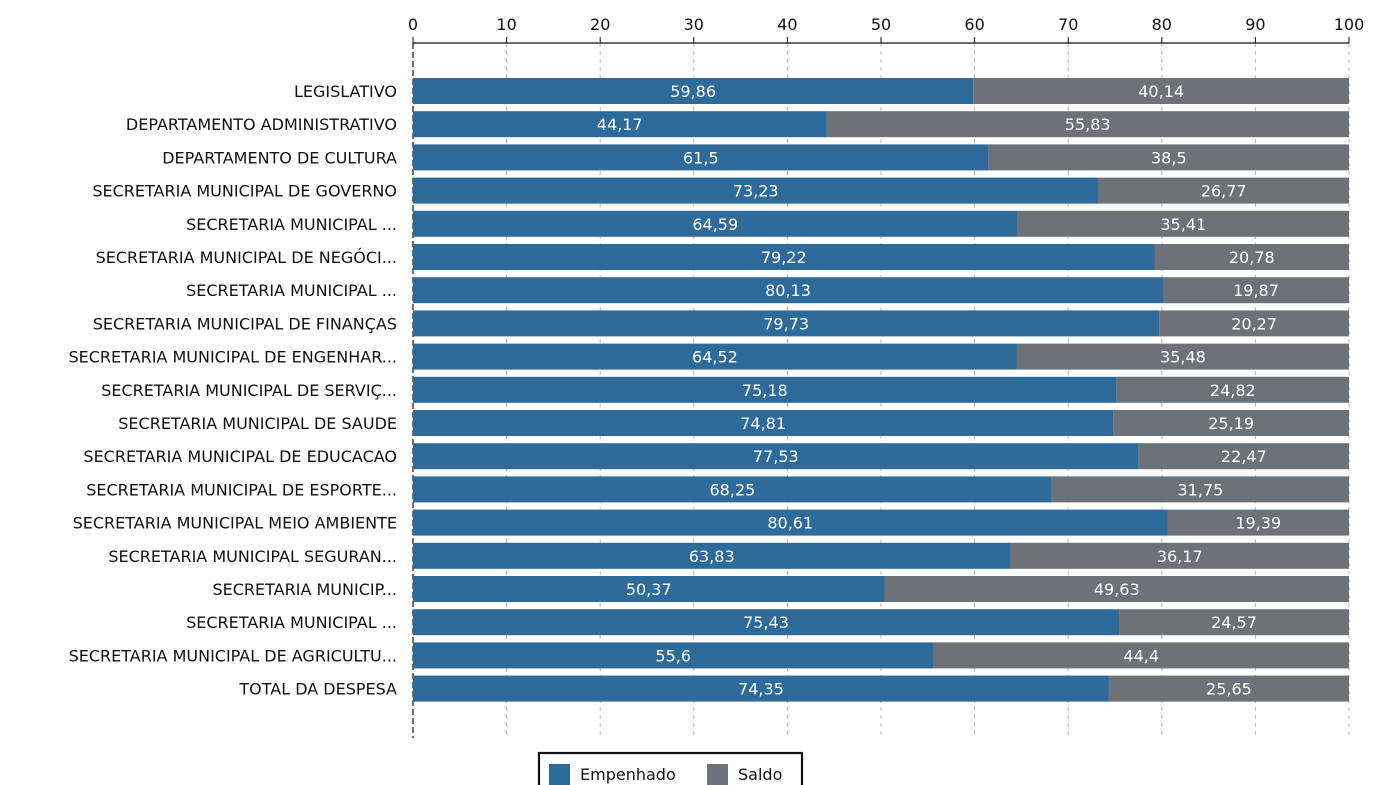 Image resolution: width=1382 pixels, height=785 pixels. What do you see at coordinates (1255, 24) in the screenshot?
I see `x-tick-label: 90` at bounding box center [1255, 24].